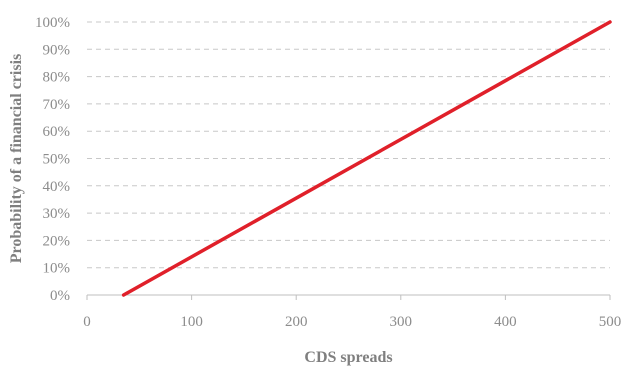 This screenshot has width=623, height=373. What do you see at coordinates (57, 160) in the screenshot?
I see `y-tick-label: 50%` at bounding box center [57, 160].